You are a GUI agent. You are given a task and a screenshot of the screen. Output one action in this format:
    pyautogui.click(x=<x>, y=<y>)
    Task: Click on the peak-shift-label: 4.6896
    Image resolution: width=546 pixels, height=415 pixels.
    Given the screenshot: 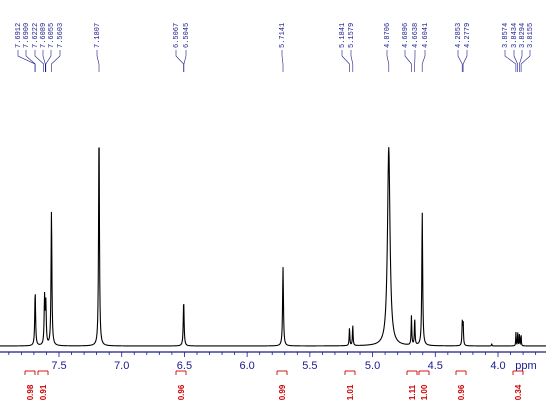 What is the action you would take?
    pyautogui.click(x=406, y=35)
    